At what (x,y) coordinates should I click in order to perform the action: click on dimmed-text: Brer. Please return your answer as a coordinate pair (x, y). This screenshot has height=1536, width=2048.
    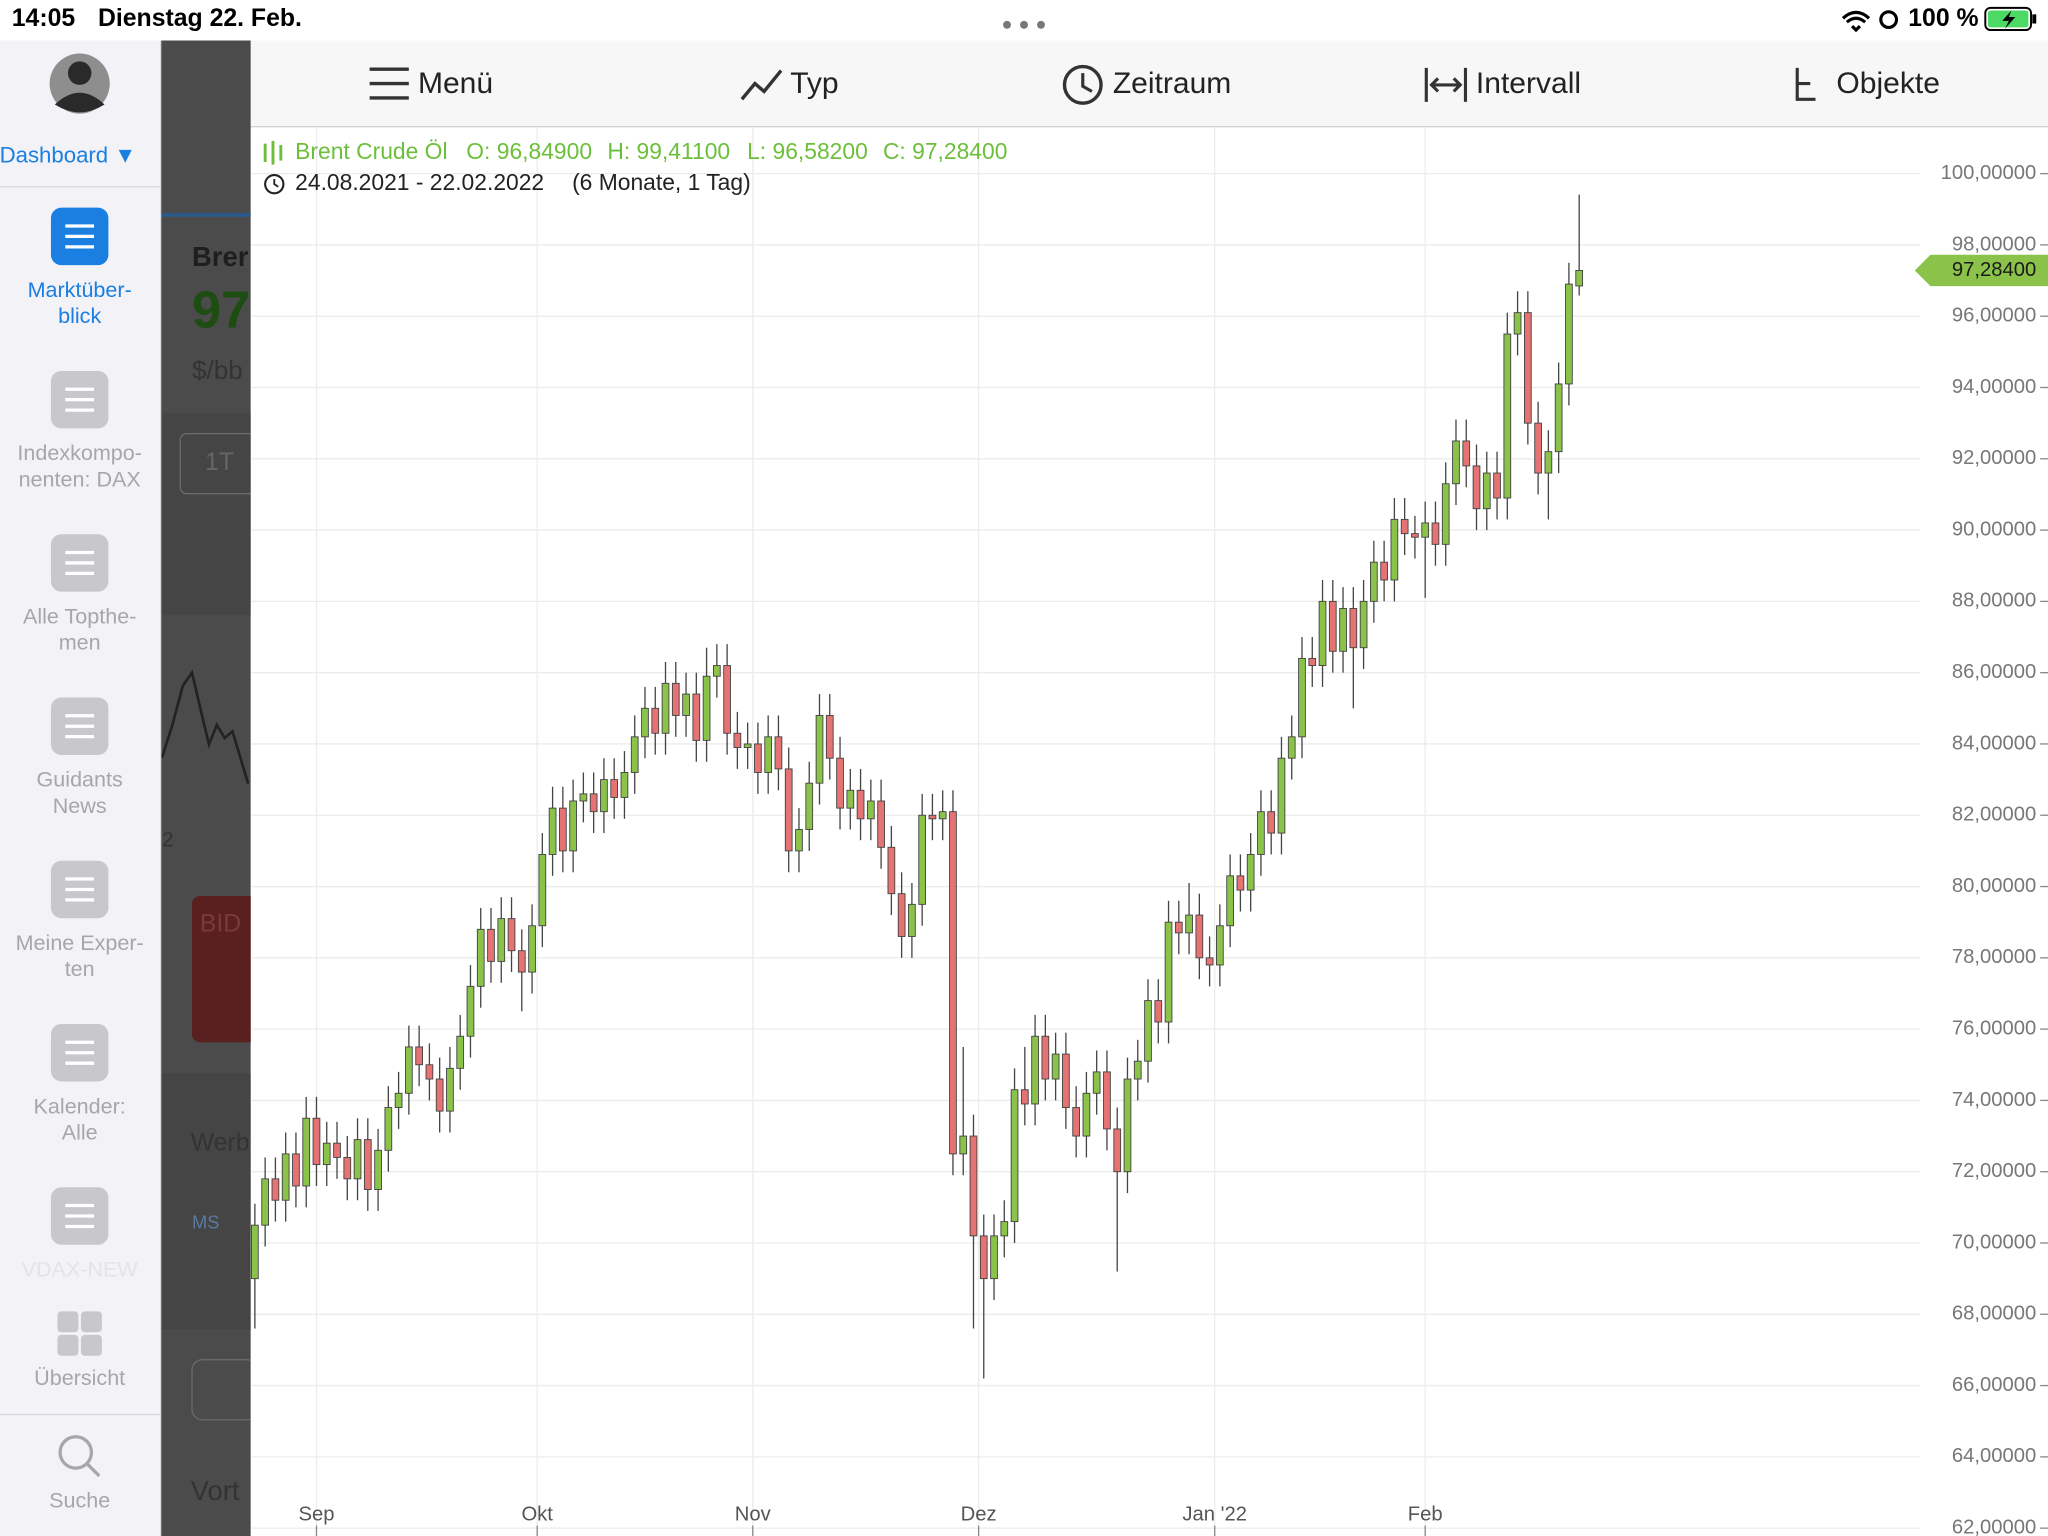
    Looking at the image, I should click on (220, 256).